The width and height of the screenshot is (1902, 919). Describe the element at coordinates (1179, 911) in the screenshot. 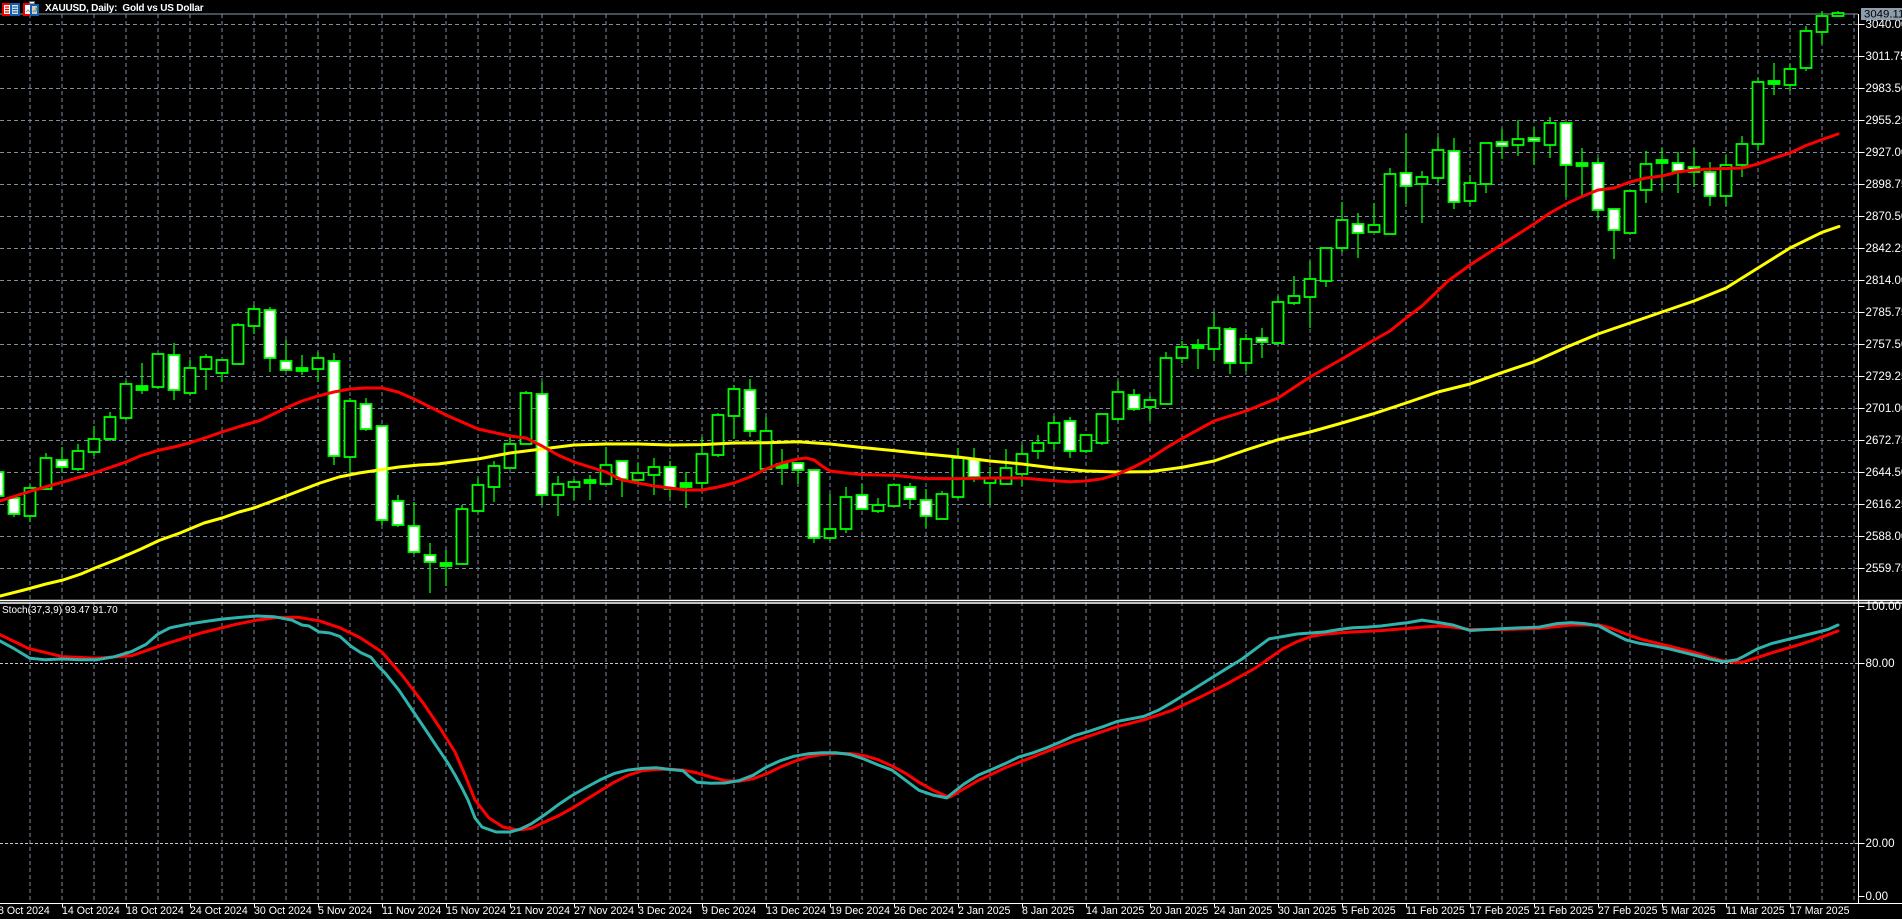

I see `svg-text: 20 Jan 2025` at that location.